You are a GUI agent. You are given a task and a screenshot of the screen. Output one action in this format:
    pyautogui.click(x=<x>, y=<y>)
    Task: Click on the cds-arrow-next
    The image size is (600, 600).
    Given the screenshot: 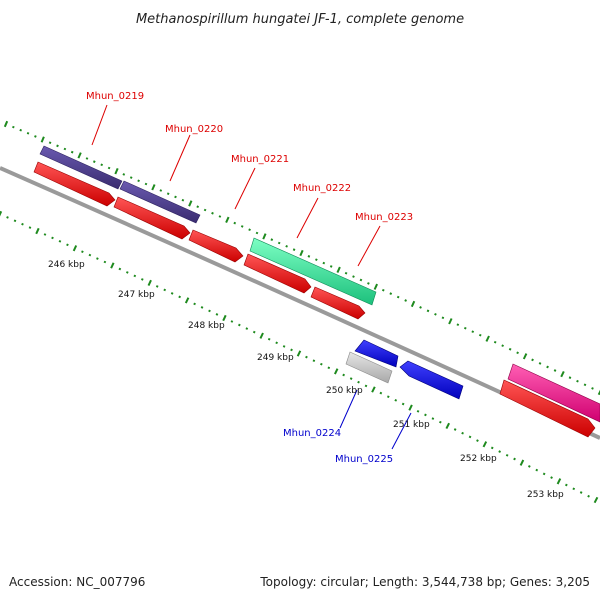 What is the action you would take?
    pyautogui.click(x=547, y=408)
    